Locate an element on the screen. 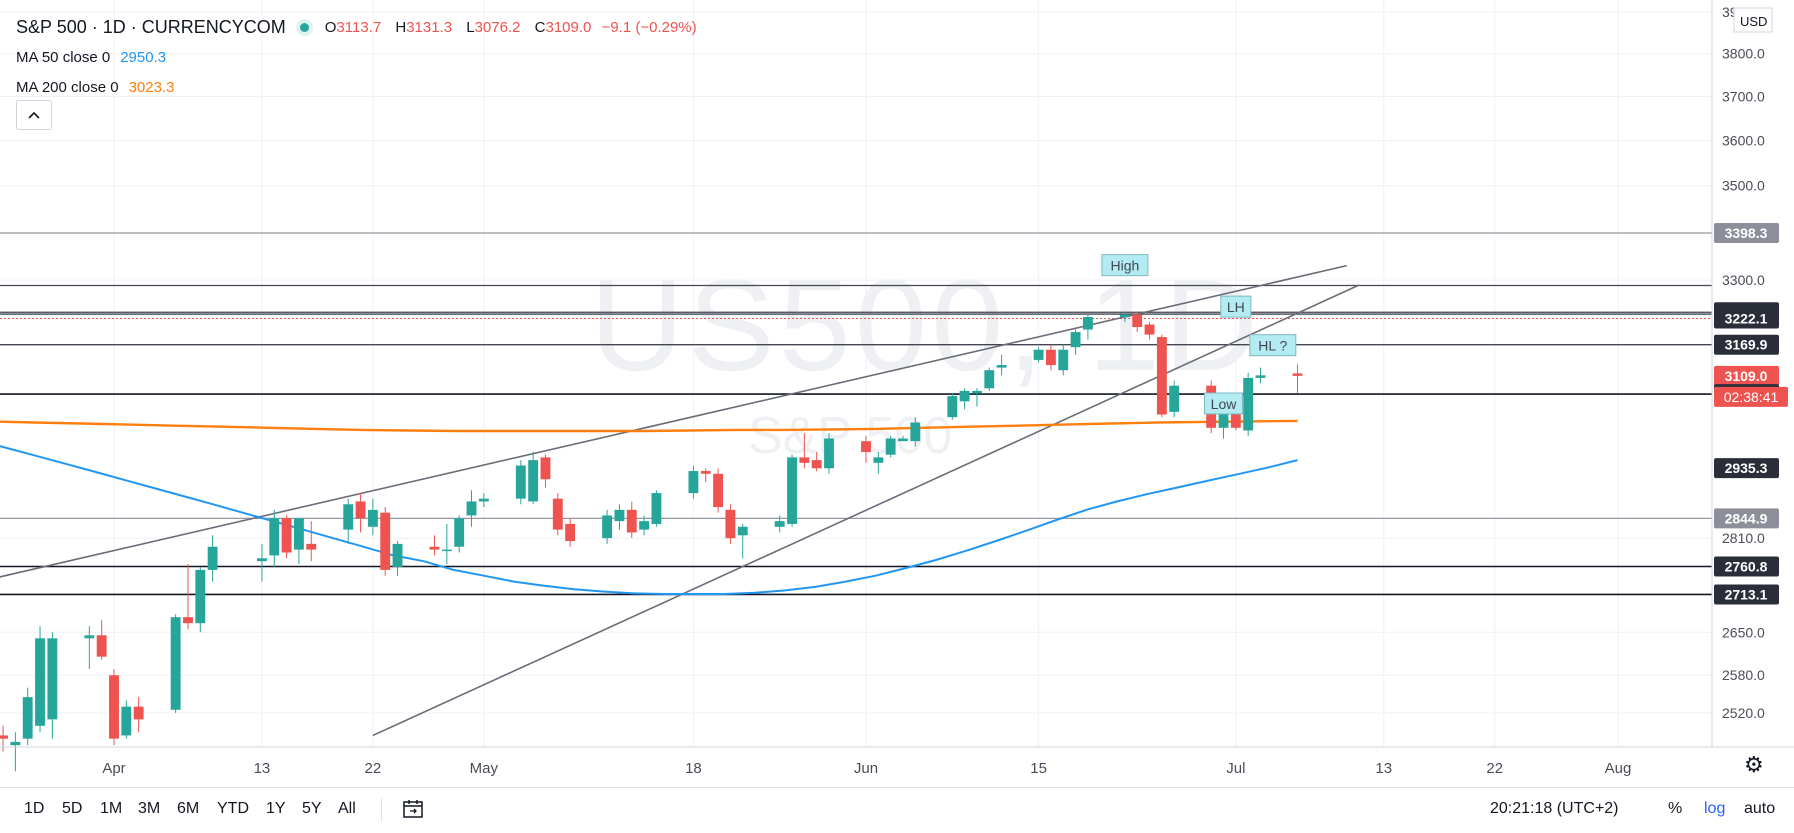  annotation-lh-text: LH is located at coordinates (1236, 307).